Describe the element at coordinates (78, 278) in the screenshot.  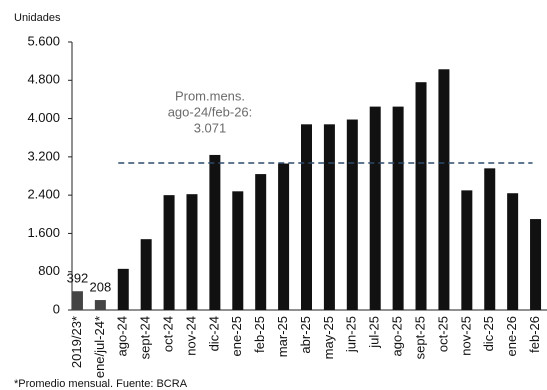
I see `value-label: 392` at that location.